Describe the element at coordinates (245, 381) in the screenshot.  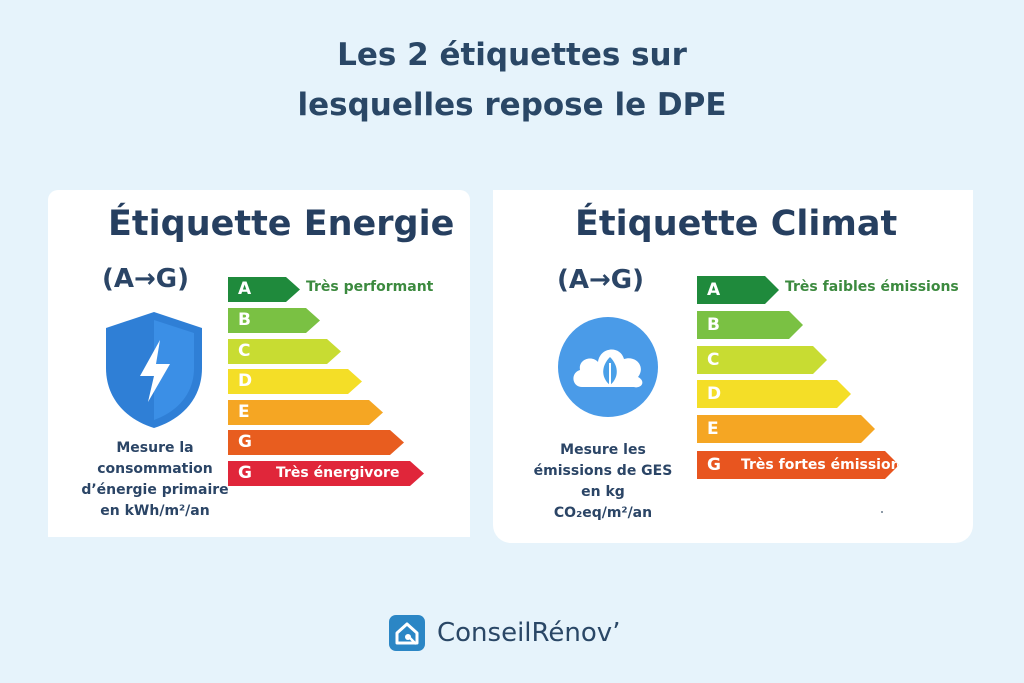
I see `energy-bar-letter: D` at that location.